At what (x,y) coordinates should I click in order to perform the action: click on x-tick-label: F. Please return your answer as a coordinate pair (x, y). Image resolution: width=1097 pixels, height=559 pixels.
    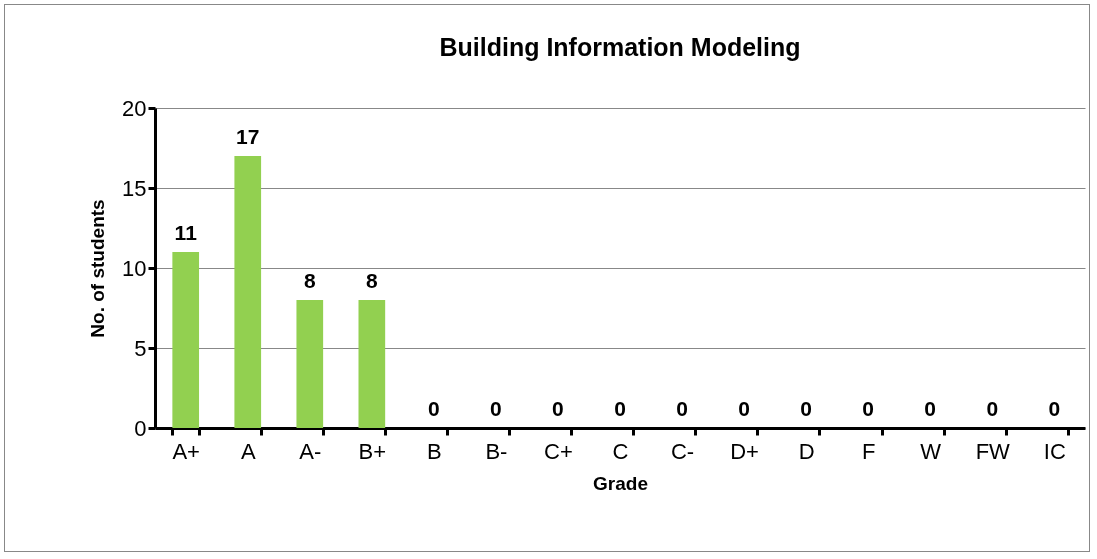
    Looking at the image, I should click on (868, 451).